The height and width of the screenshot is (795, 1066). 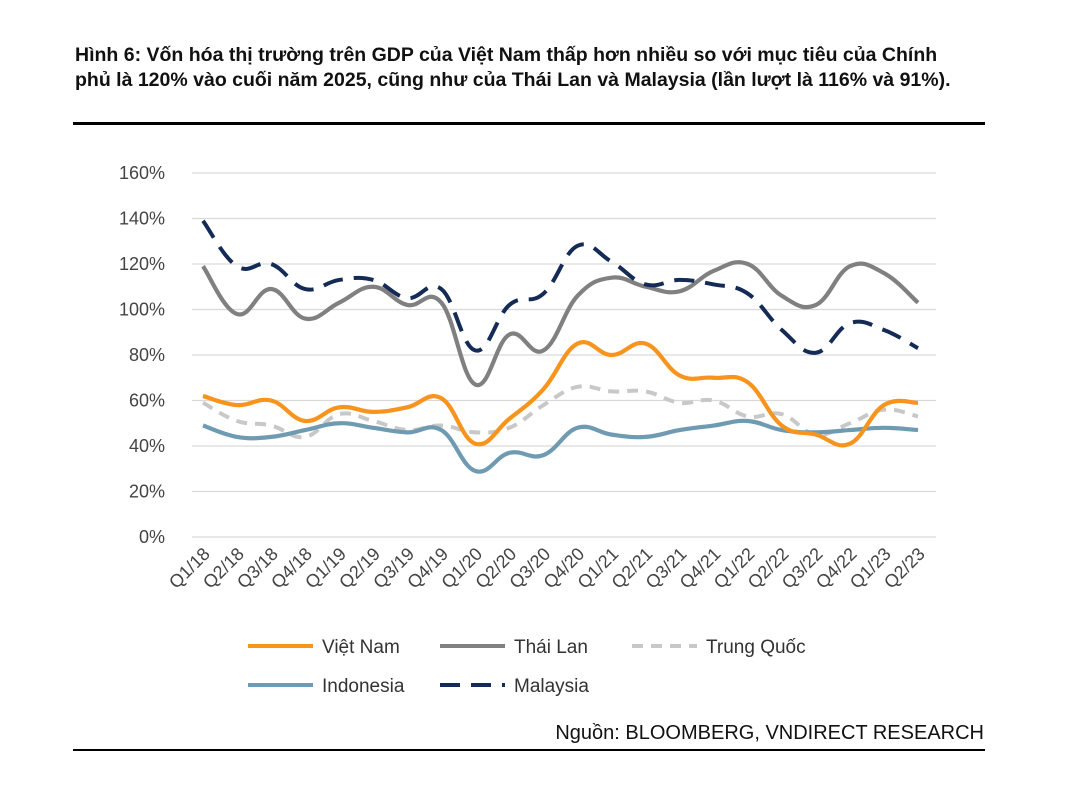 What do you see at coordinates (529, 750) in the screenshot?
I see `bottom-rule` at bounding box center [529, 750].